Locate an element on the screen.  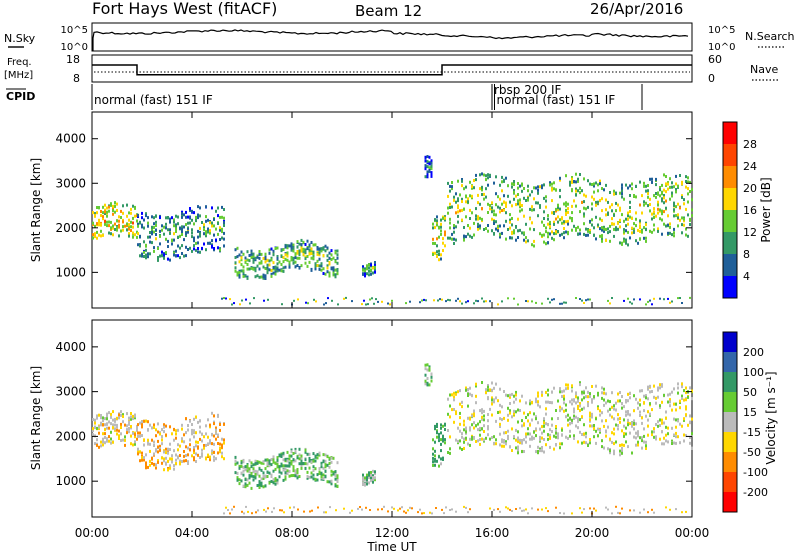
noise-sky-line is located at coordinates (390, 40).